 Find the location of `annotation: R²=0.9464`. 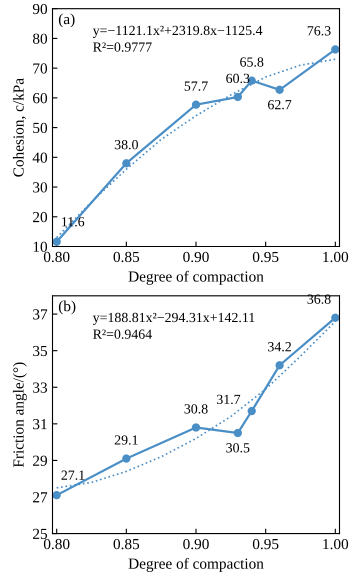

annotation: R²=0.9464 is located at coordinates (122, 334).